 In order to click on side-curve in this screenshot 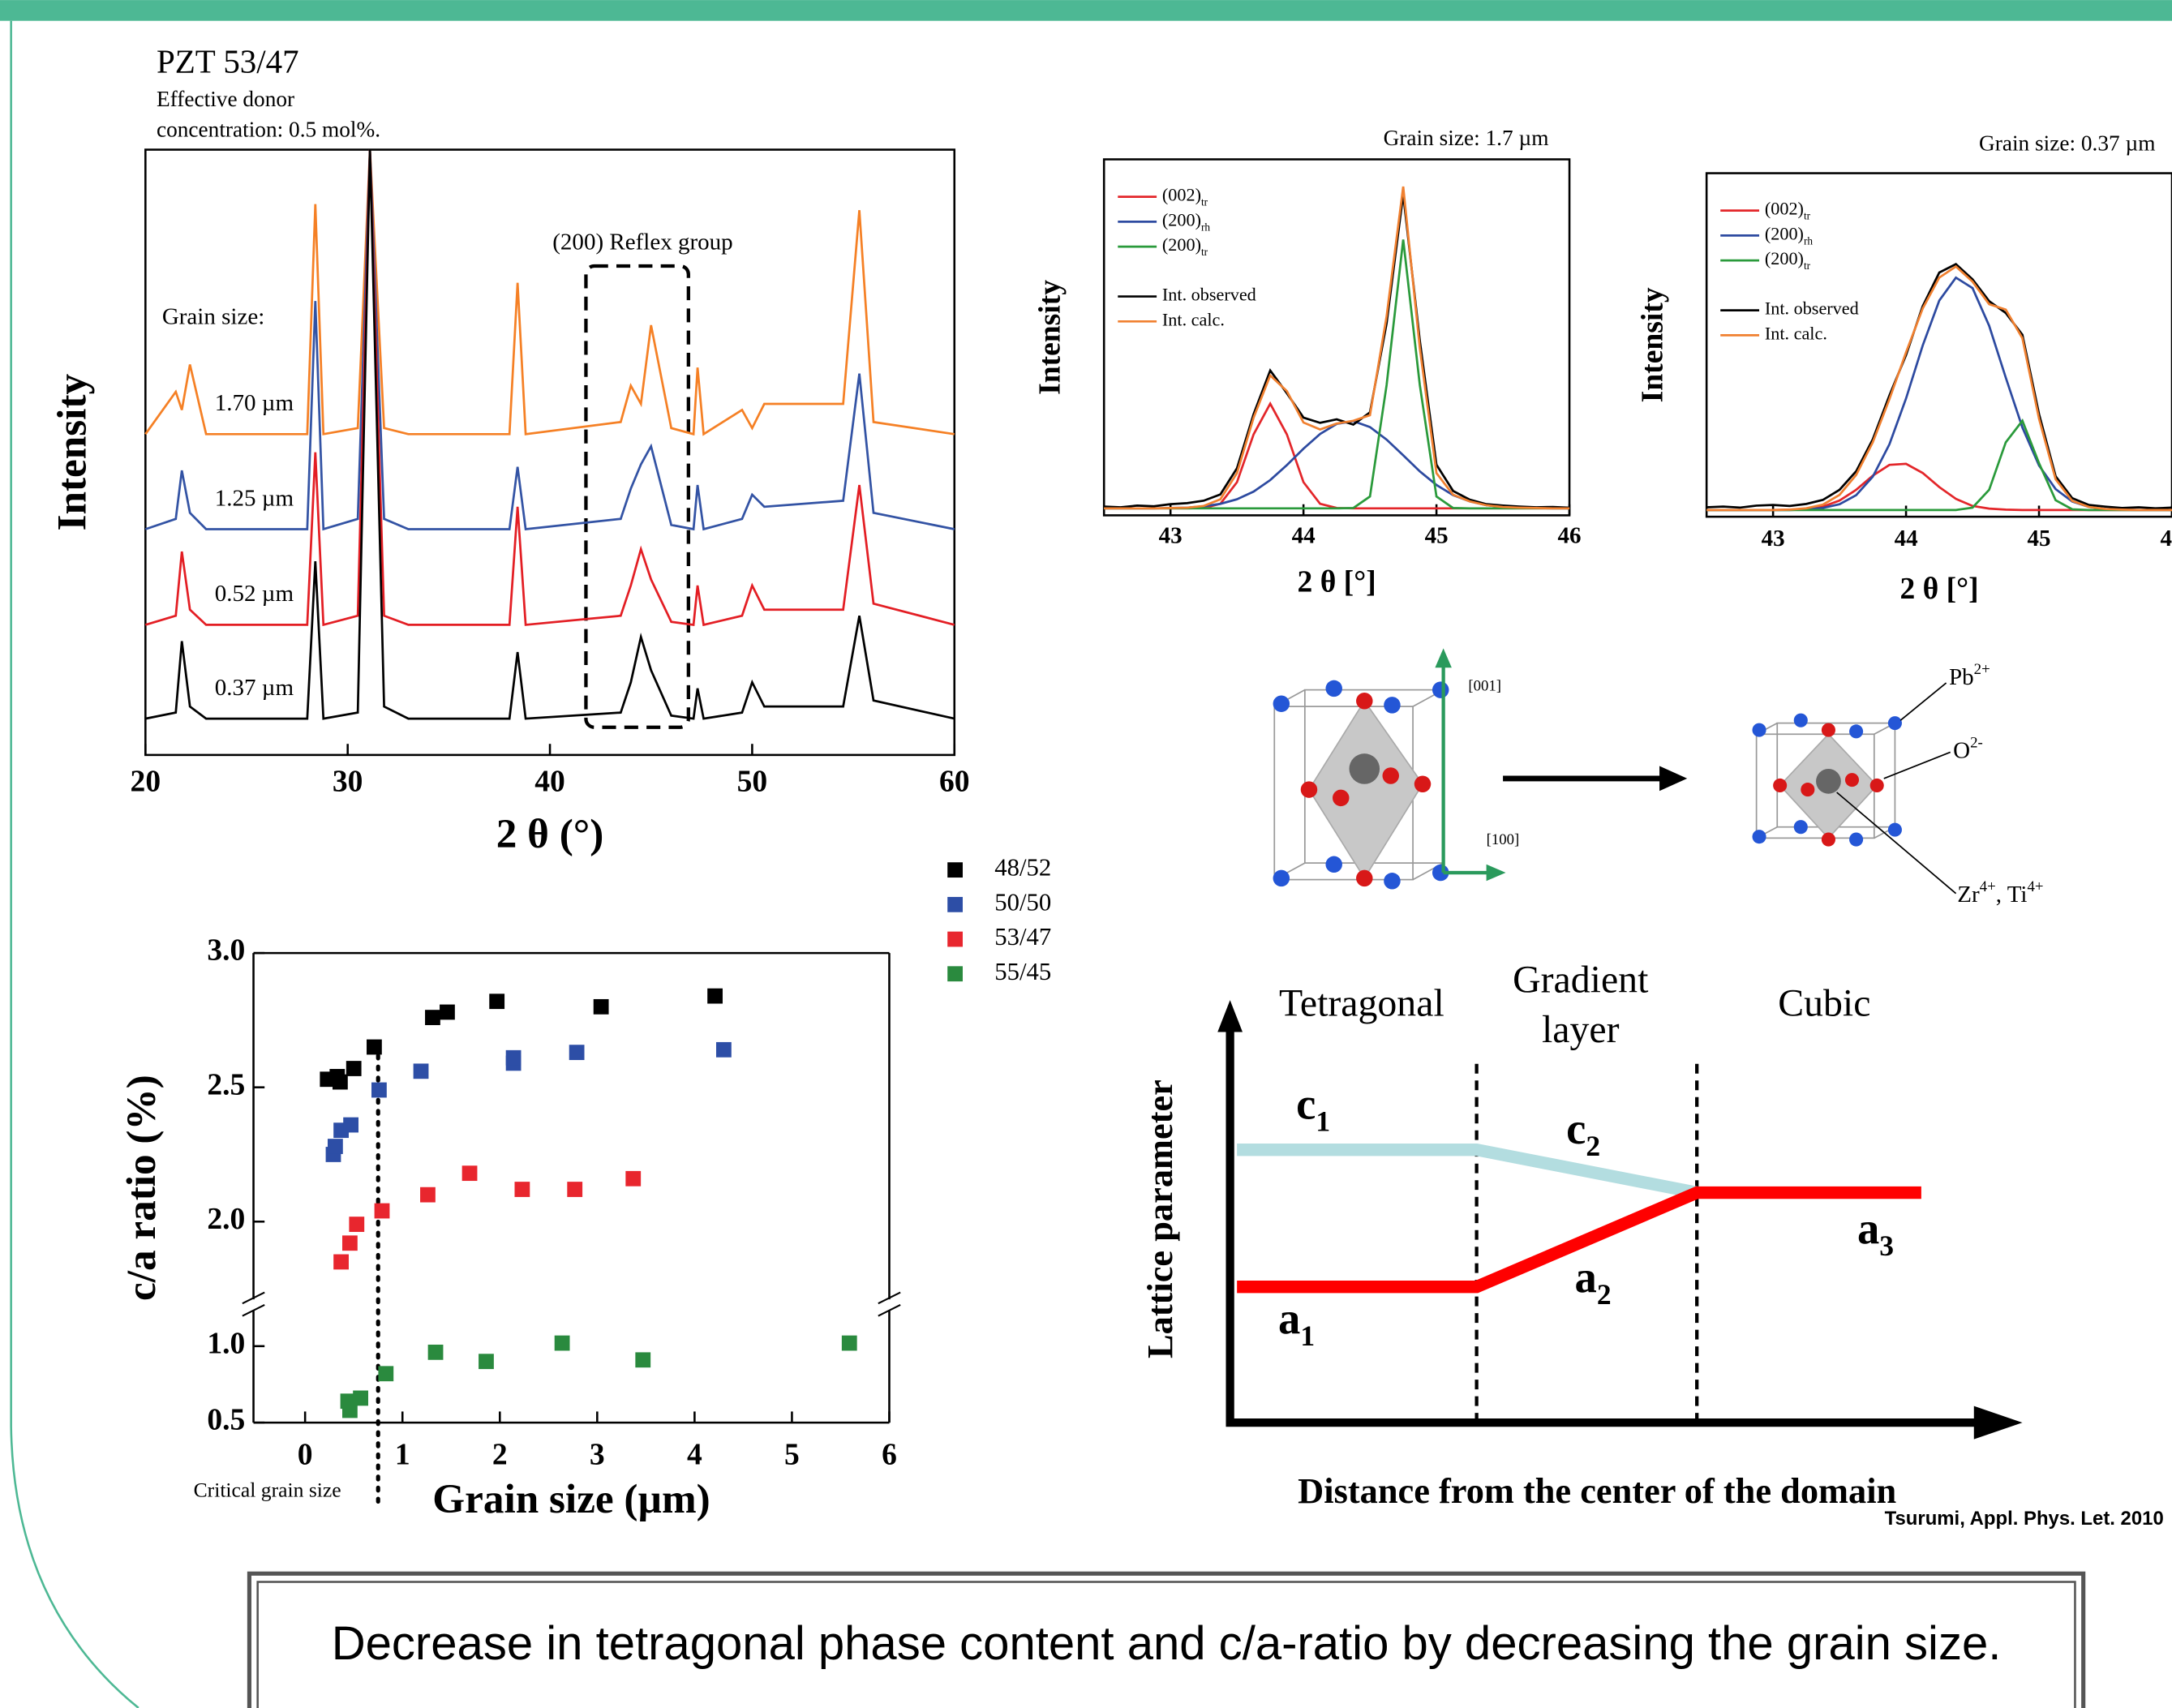, I will do `click(75, 864)`.